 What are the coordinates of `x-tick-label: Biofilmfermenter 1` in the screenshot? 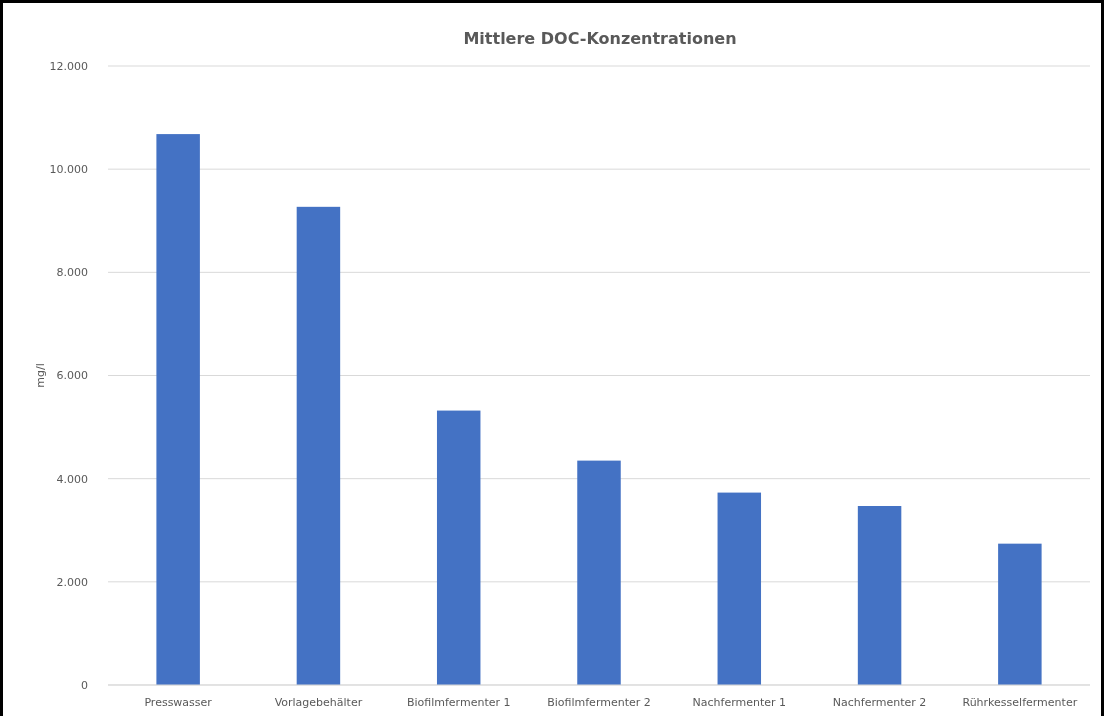 It's located at (458, 702).